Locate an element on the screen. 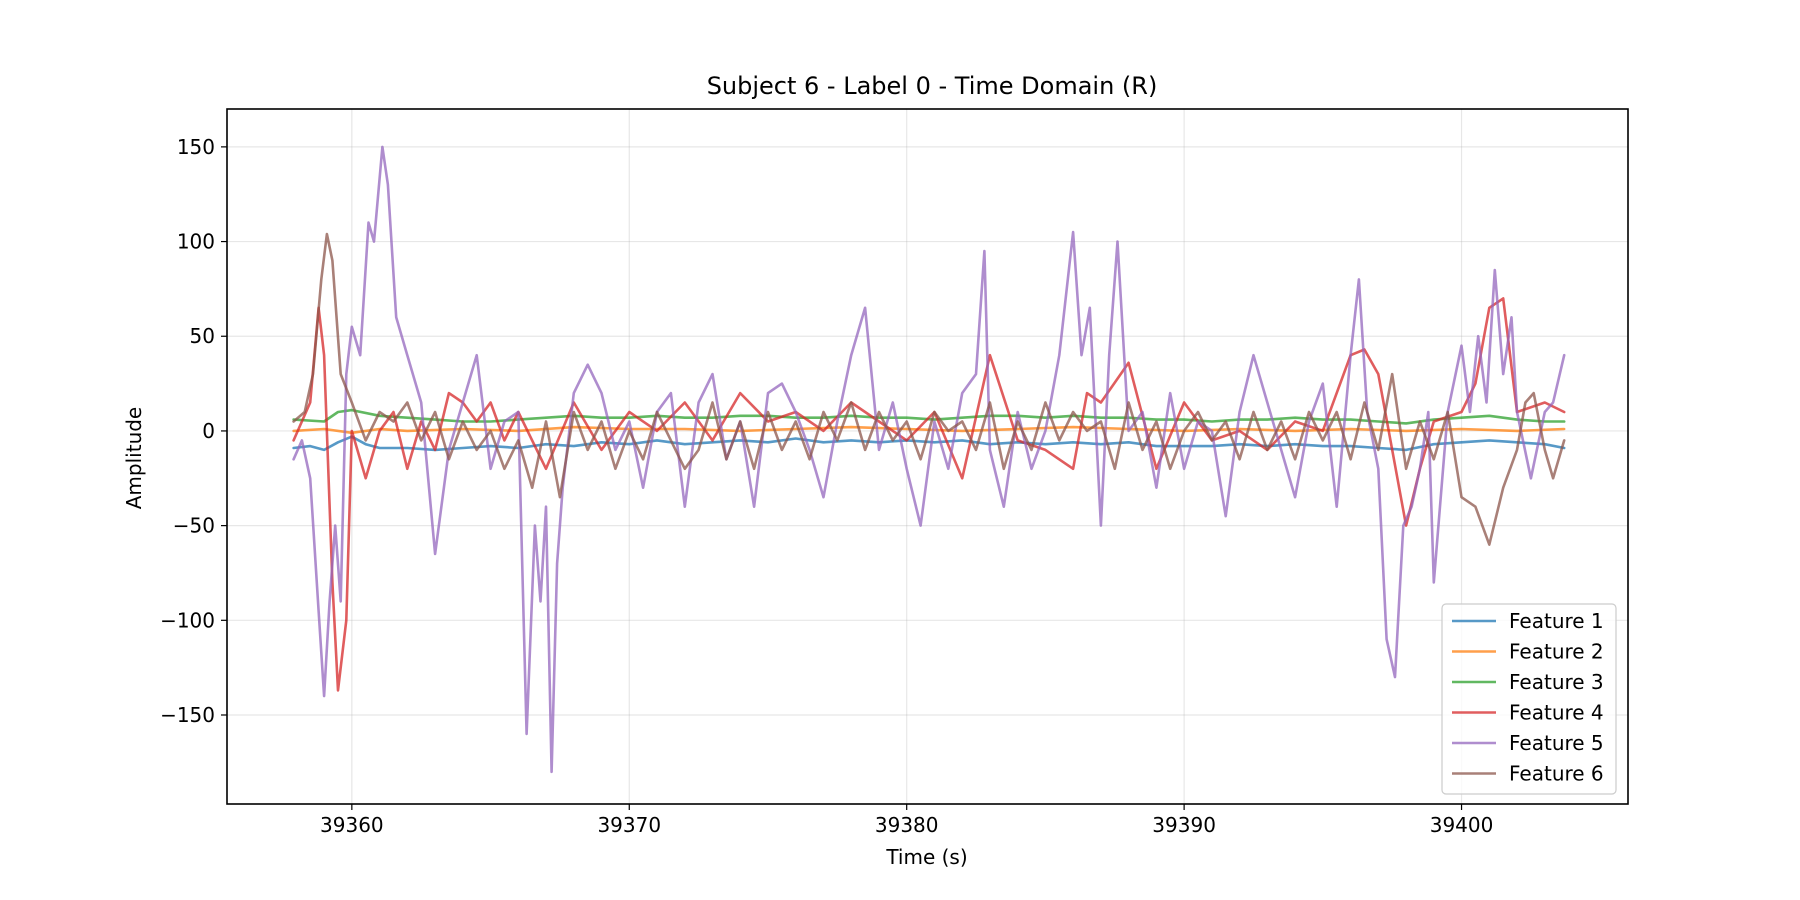  legend-label-2: Feature 2 is located at coordinates (1556, 652).